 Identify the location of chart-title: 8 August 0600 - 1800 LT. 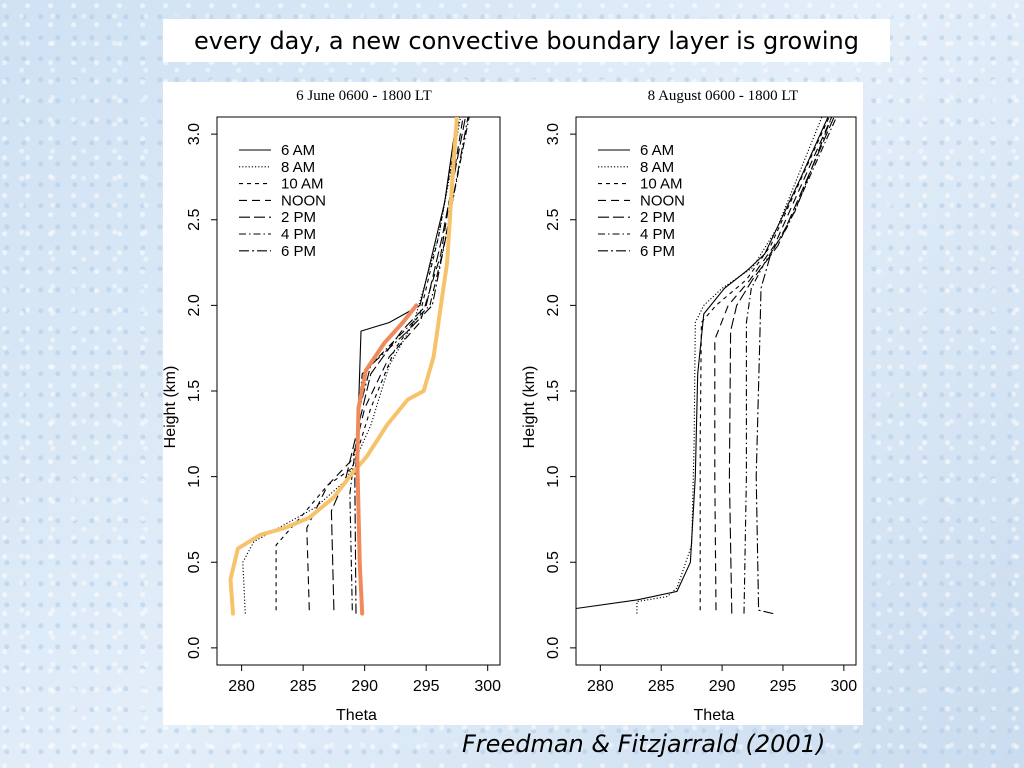
(723, 96).